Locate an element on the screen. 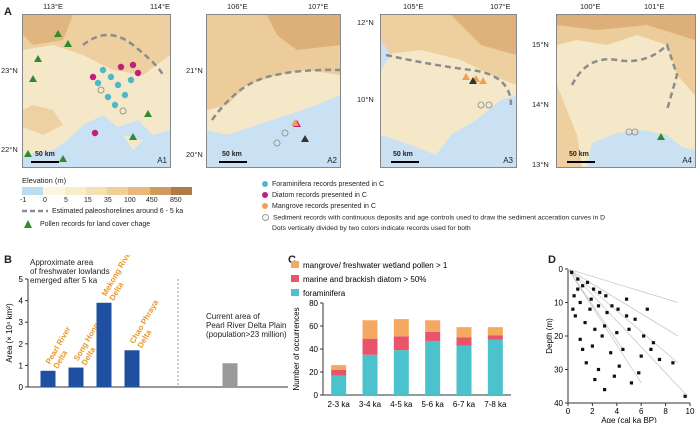 This screenshot has height=423, width=700. map-a4: 50 km A4 is located at coordinates (626, 91).